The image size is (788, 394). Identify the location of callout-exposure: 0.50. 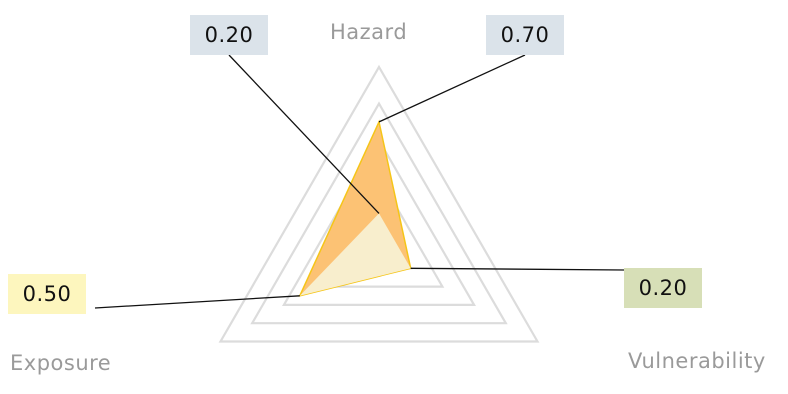
(47, 294).